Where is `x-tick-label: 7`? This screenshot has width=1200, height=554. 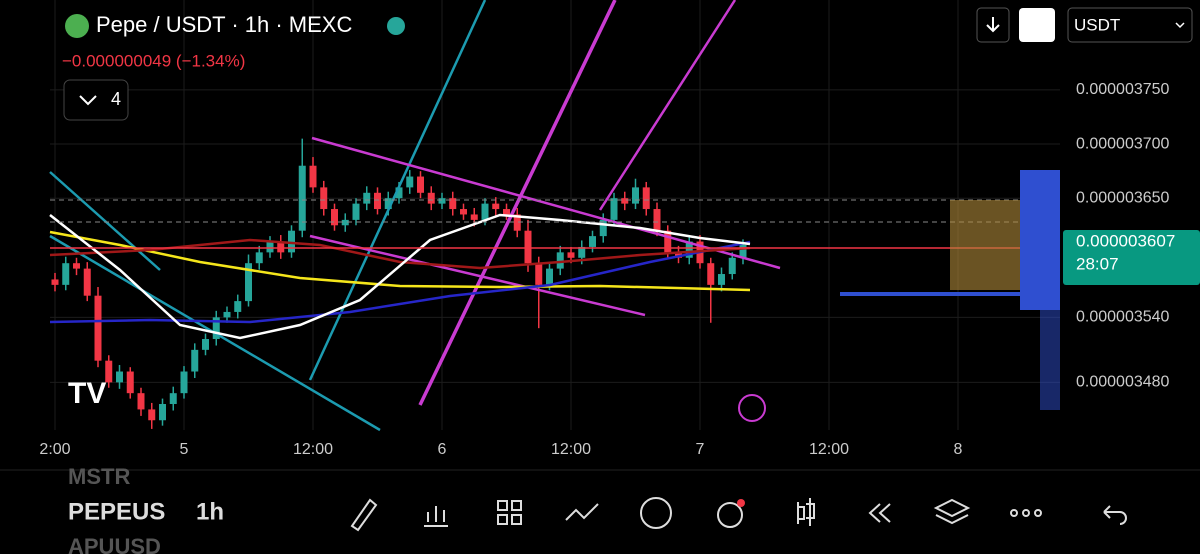
x-tick-label: 7 is located at coordinates (700, 449).